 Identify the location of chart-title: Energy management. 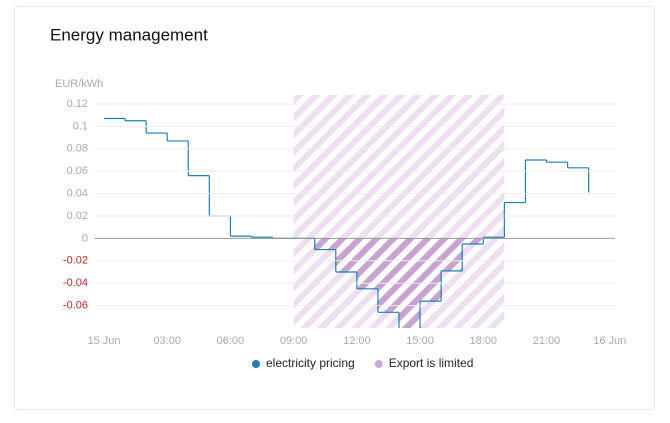
(129, 34).